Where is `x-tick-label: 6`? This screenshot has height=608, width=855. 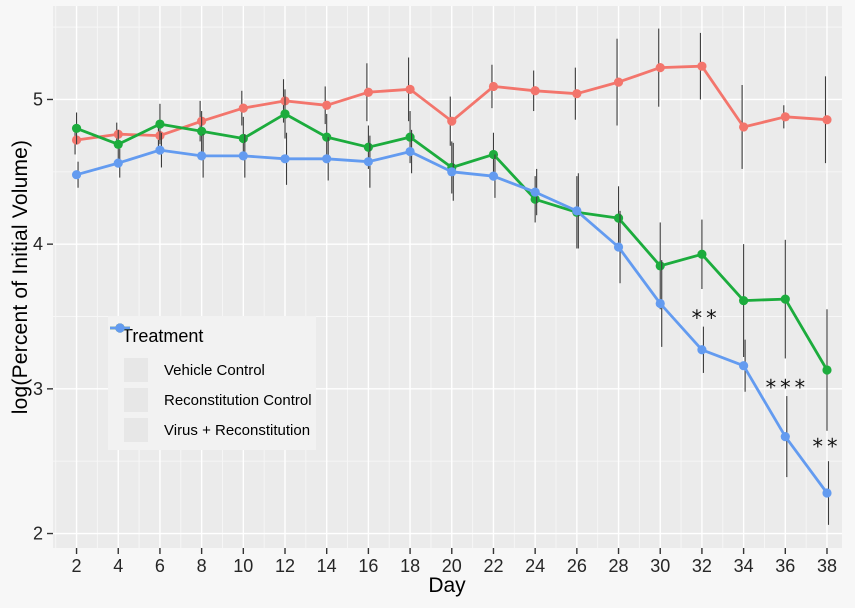
x-tick-label: 6 is located at coordinates (160, 566).